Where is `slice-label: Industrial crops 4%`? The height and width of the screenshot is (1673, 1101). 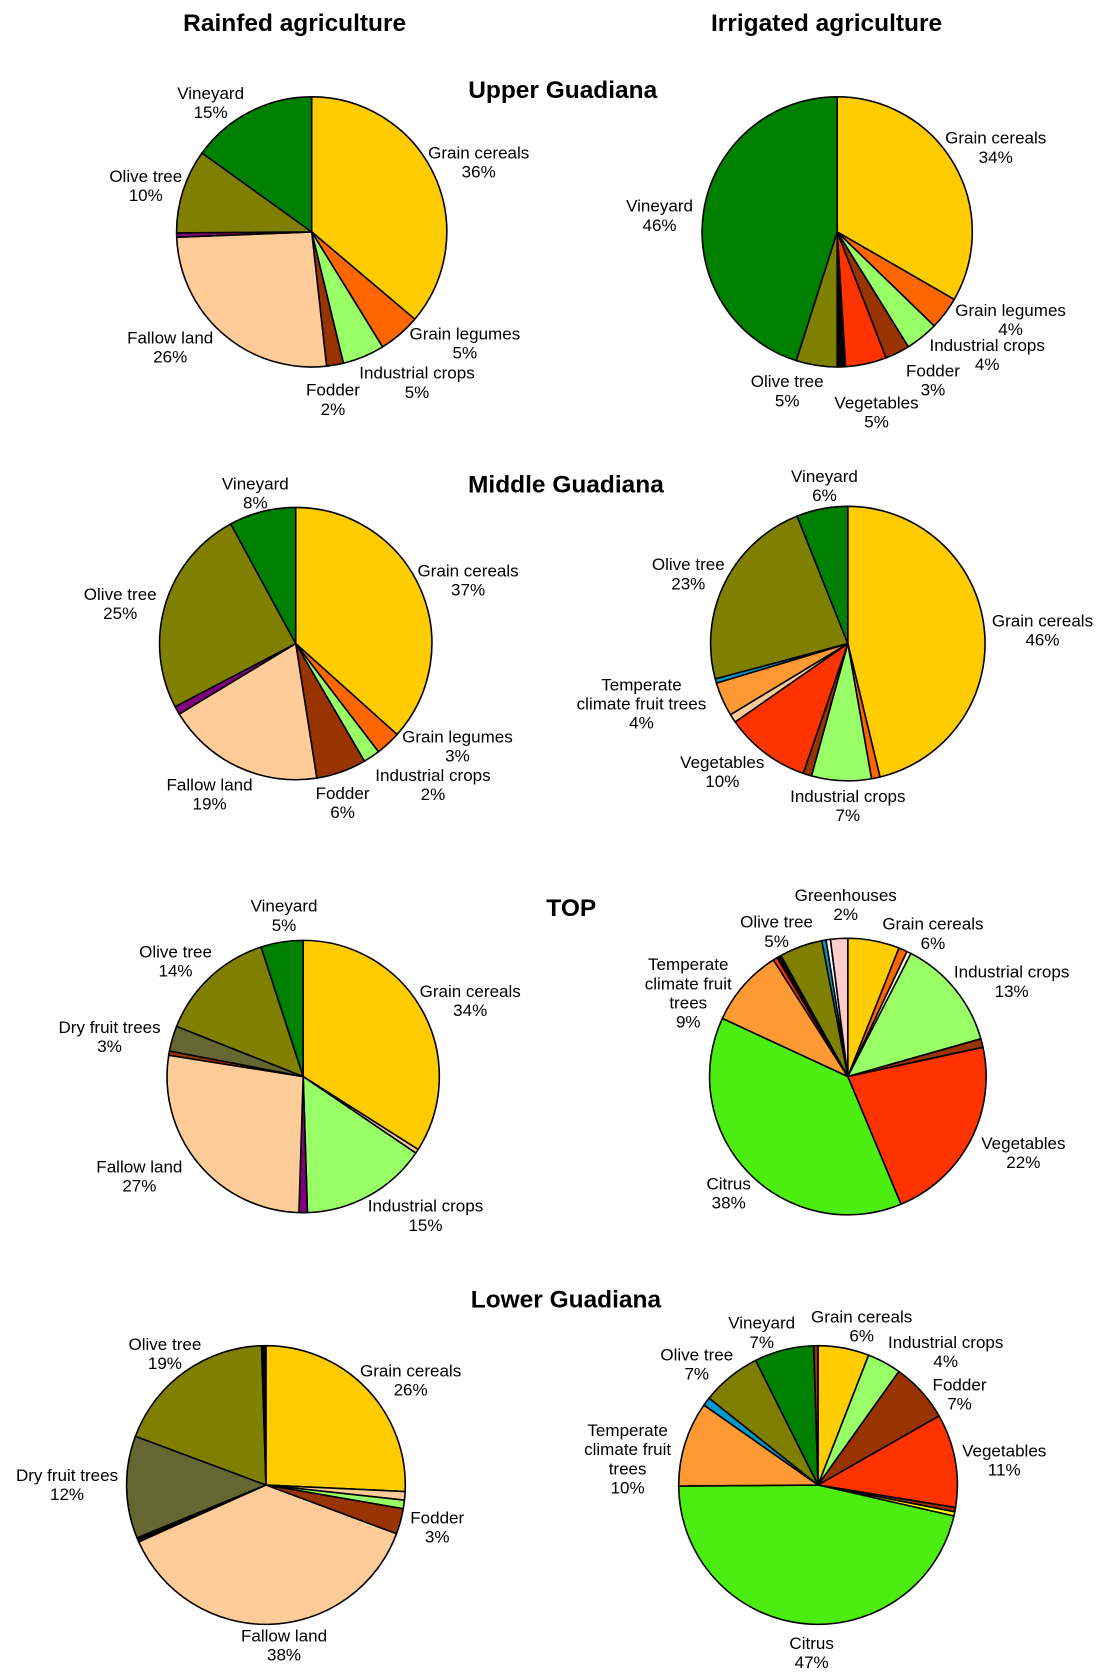
slice-label: Industrial crops 4% is located at coordinates (945, 1353).